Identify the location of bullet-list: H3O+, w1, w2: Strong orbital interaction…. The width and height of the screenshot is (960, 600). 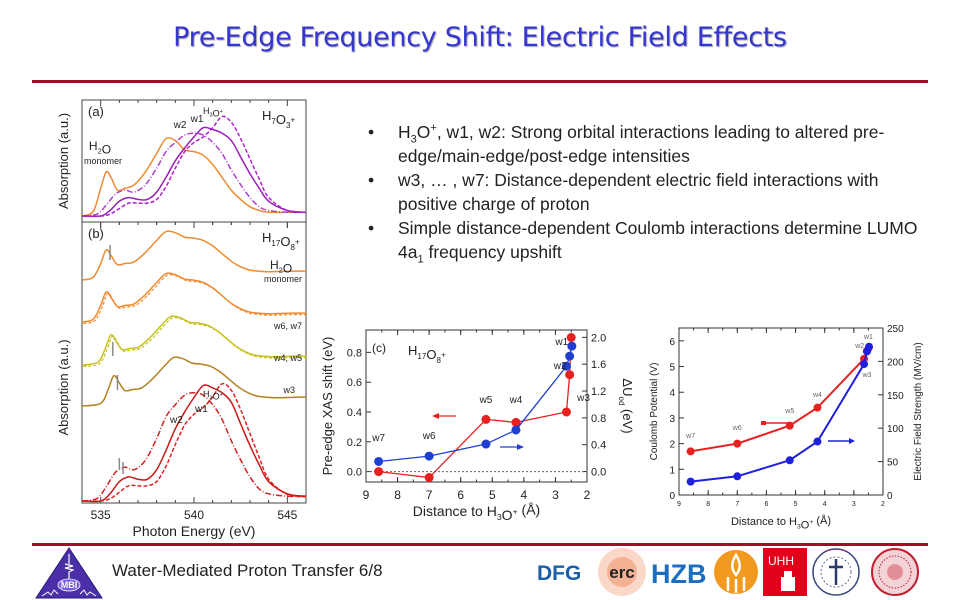
(648, 192).